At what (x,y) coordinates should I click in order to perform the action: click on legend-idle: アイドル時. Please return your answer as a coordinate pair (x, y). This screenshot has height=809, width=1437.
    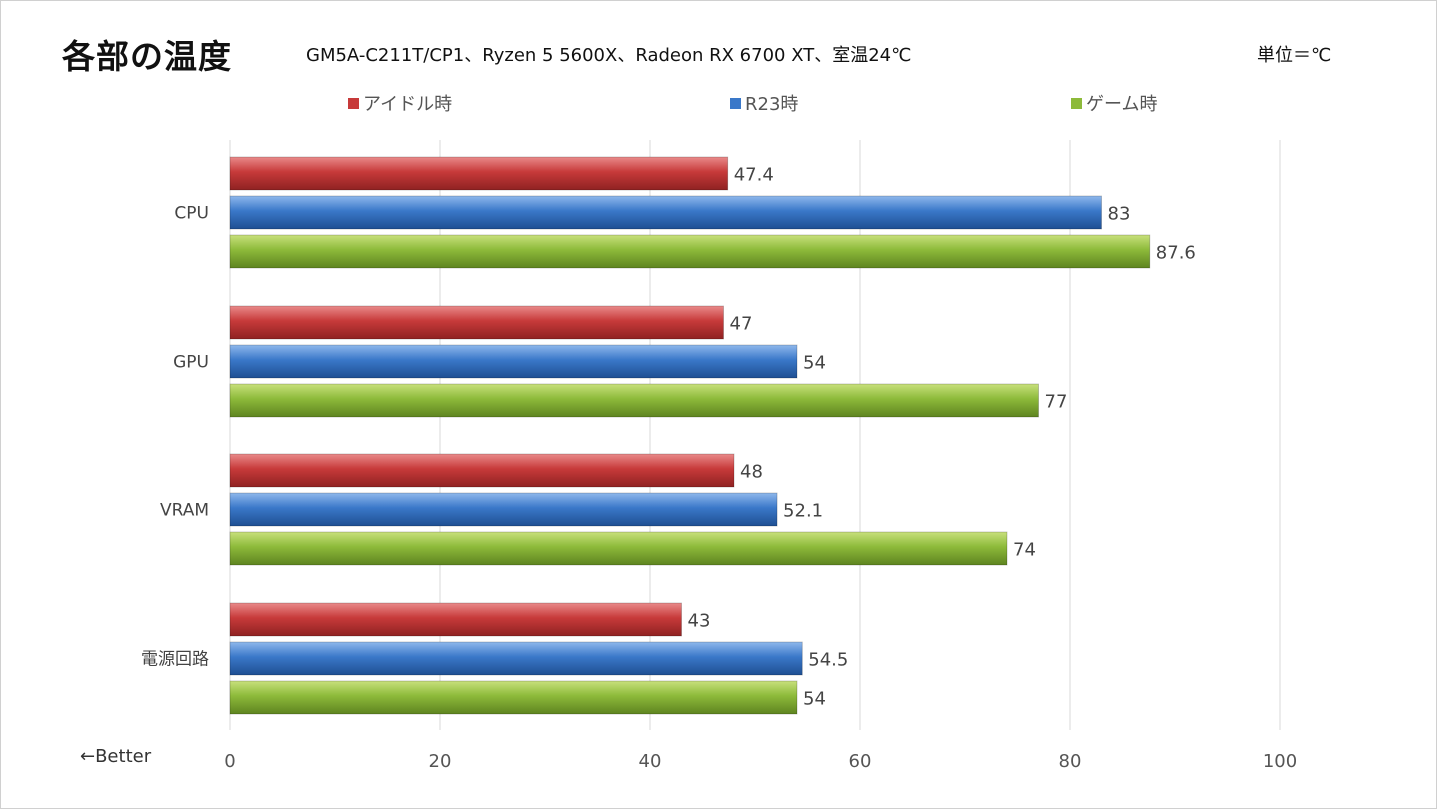
    Looking at the image, I should click on (400, 103).